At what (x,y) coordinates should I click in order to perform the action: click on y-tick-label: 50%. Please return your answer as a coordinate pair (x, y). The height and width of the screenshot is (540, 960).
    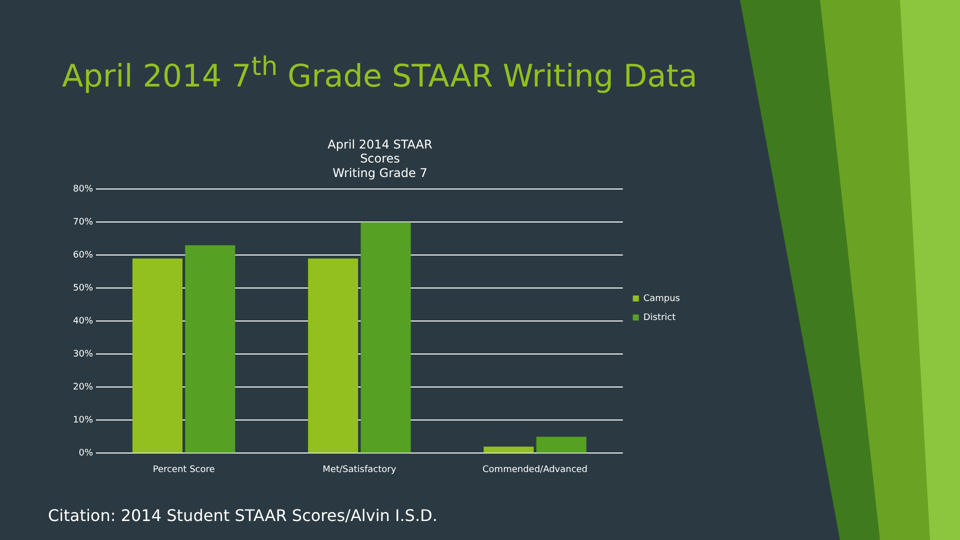
    Looking at the image, I should click on (83, 289).